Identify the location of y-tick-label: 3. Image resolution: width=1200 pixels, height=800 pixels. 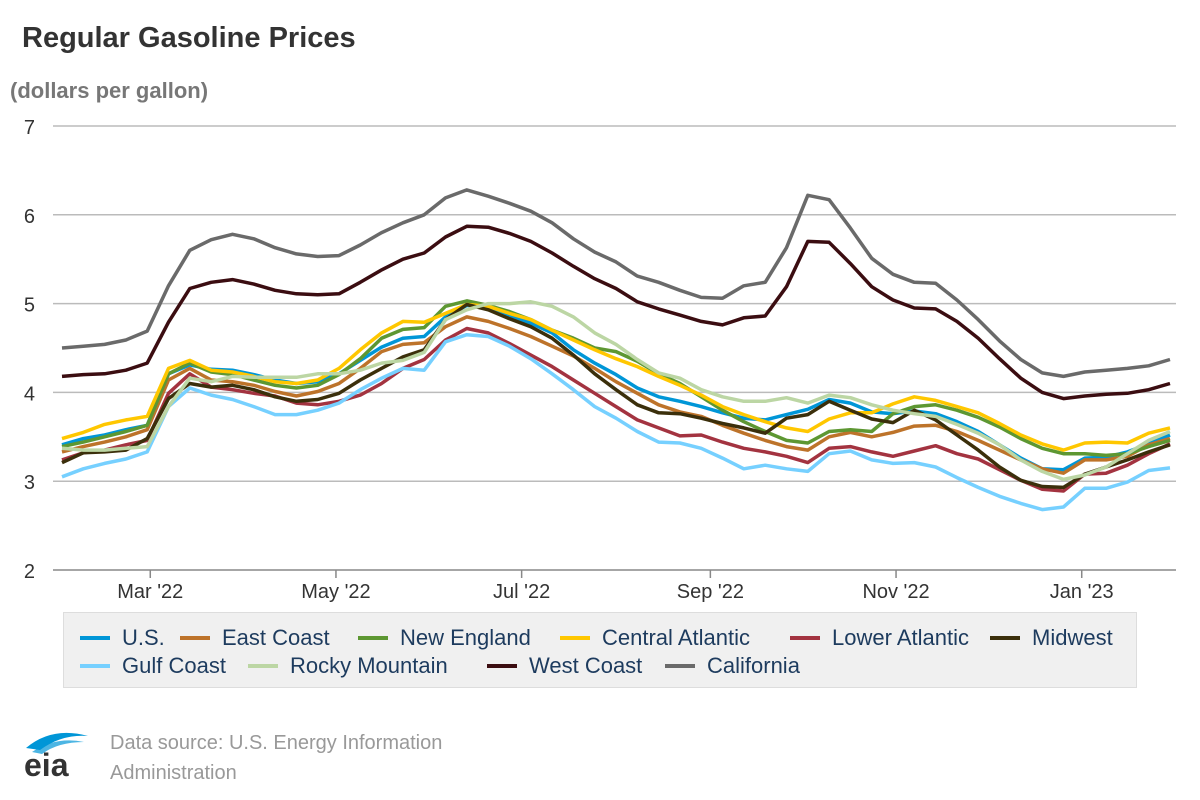
(29, 483).